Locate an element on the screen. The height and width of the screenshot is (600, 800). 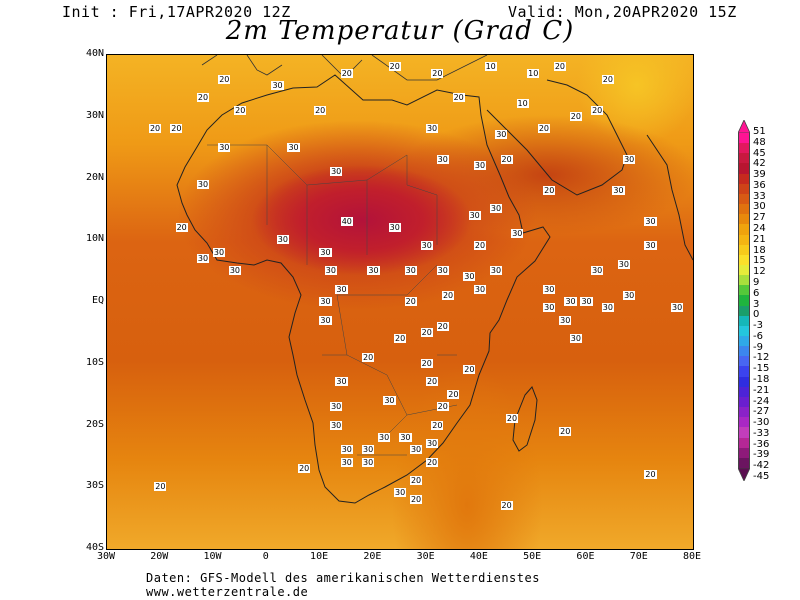
colorbar-label: 33 is located at coordinates (759, 196).